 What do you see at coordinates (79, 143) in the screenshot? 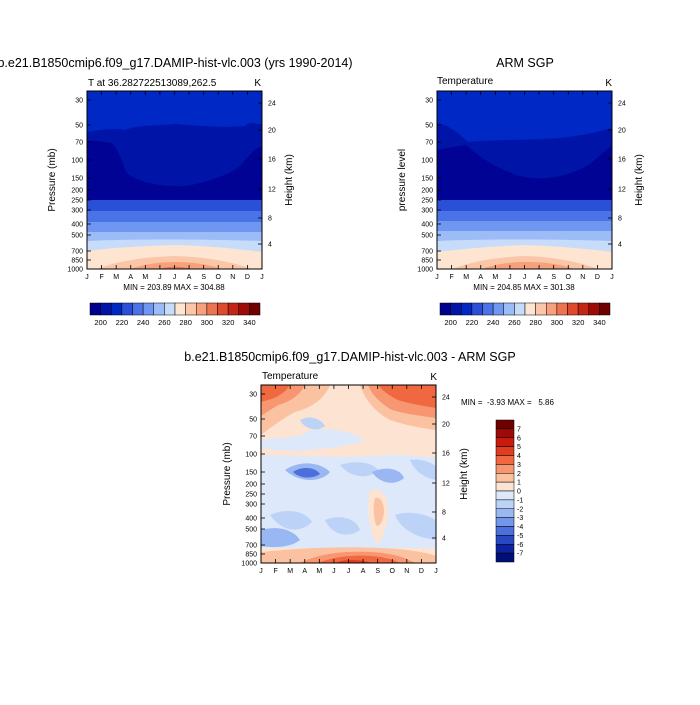
I see `y-tick-label: 70` at bounding box center [79, 143].